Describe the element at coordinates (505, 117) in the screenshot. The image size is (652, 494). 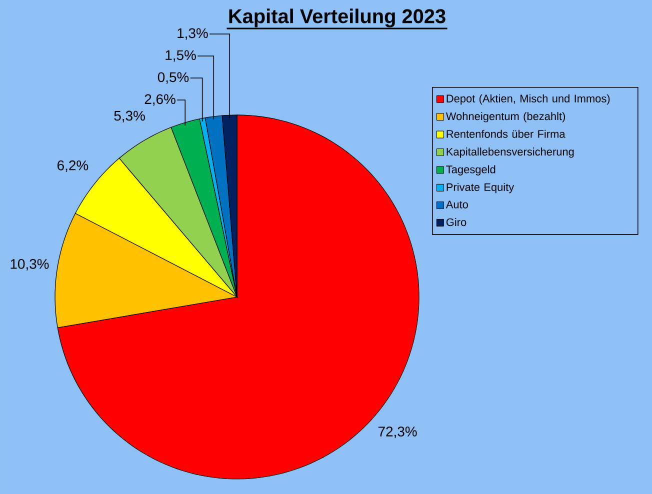
I see `legend-label: Wohneigentum (bezahlt)` at that location.